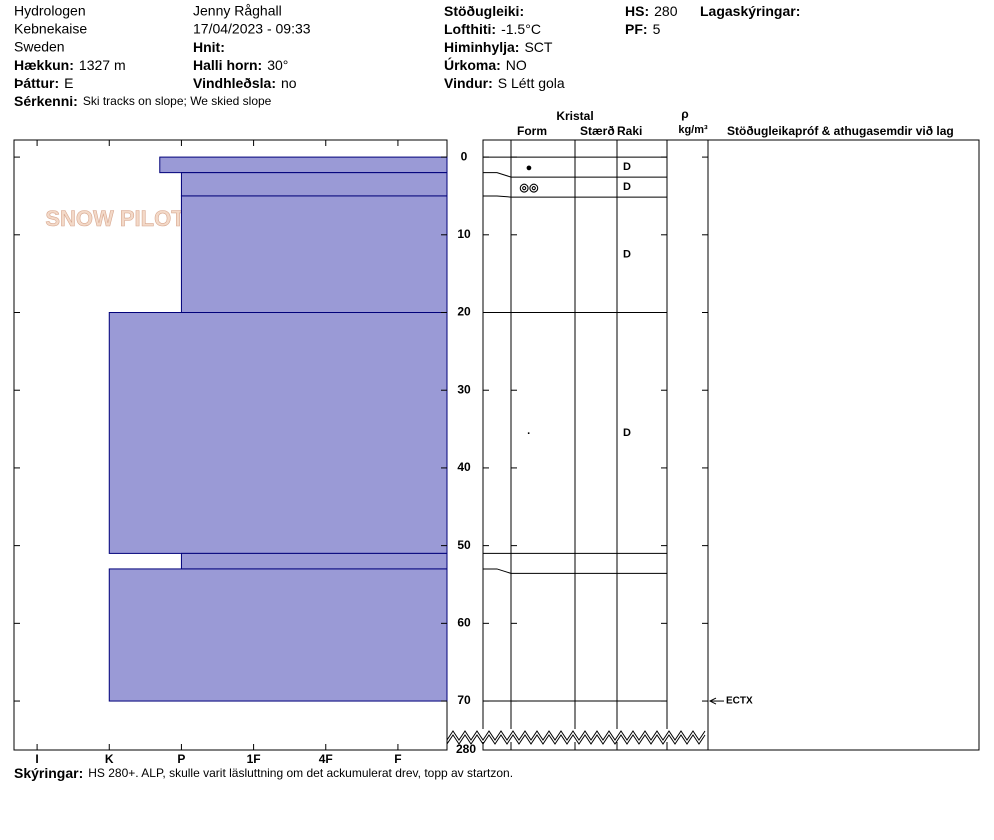  I want to click on moisture-header: Raki, so click(629, 131).